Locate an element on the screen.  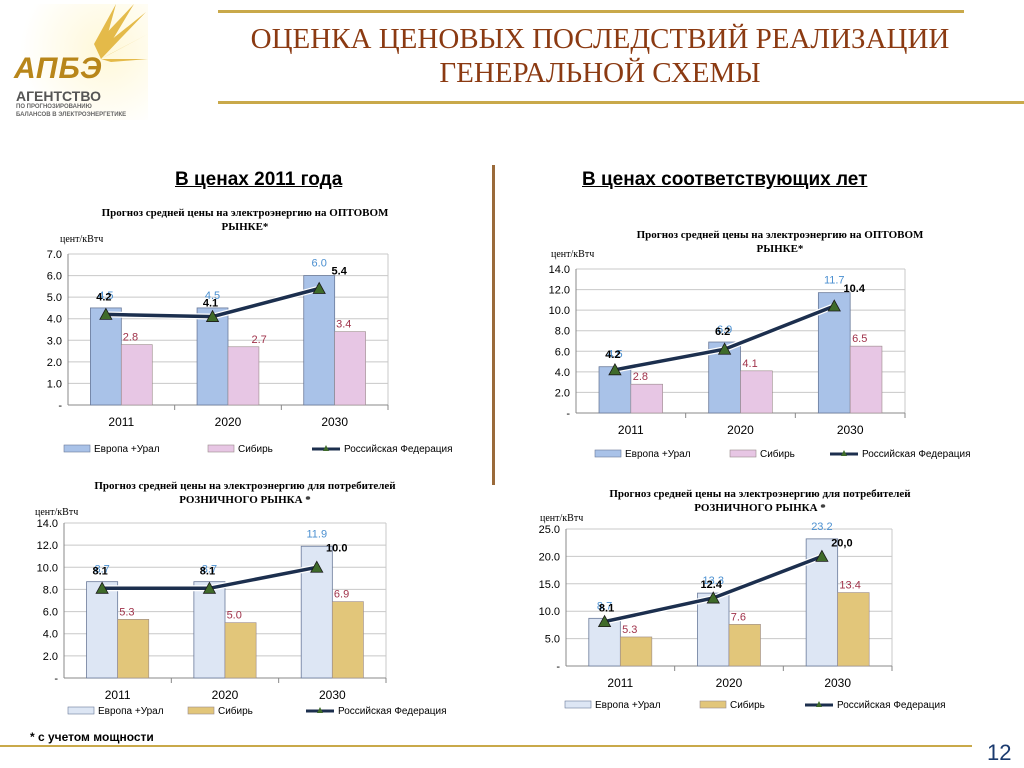
data-label-russian-federation: 10.0 is located at coordinates (336, 548).